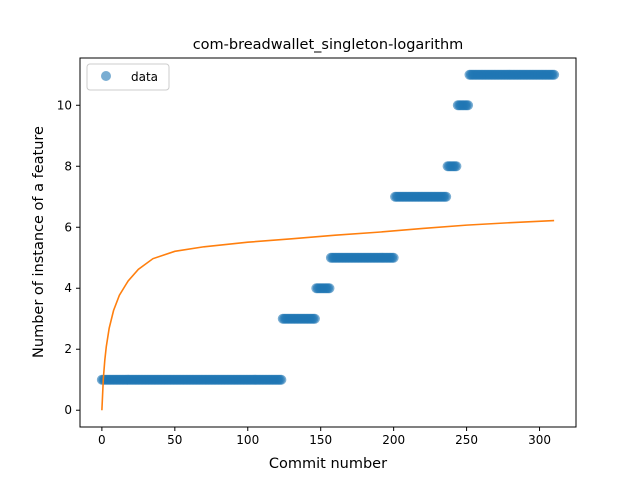 Image resolution: width=640 pixels, height=480 pixels. I want to click on x-tick-label: 250, so click(466, 440).